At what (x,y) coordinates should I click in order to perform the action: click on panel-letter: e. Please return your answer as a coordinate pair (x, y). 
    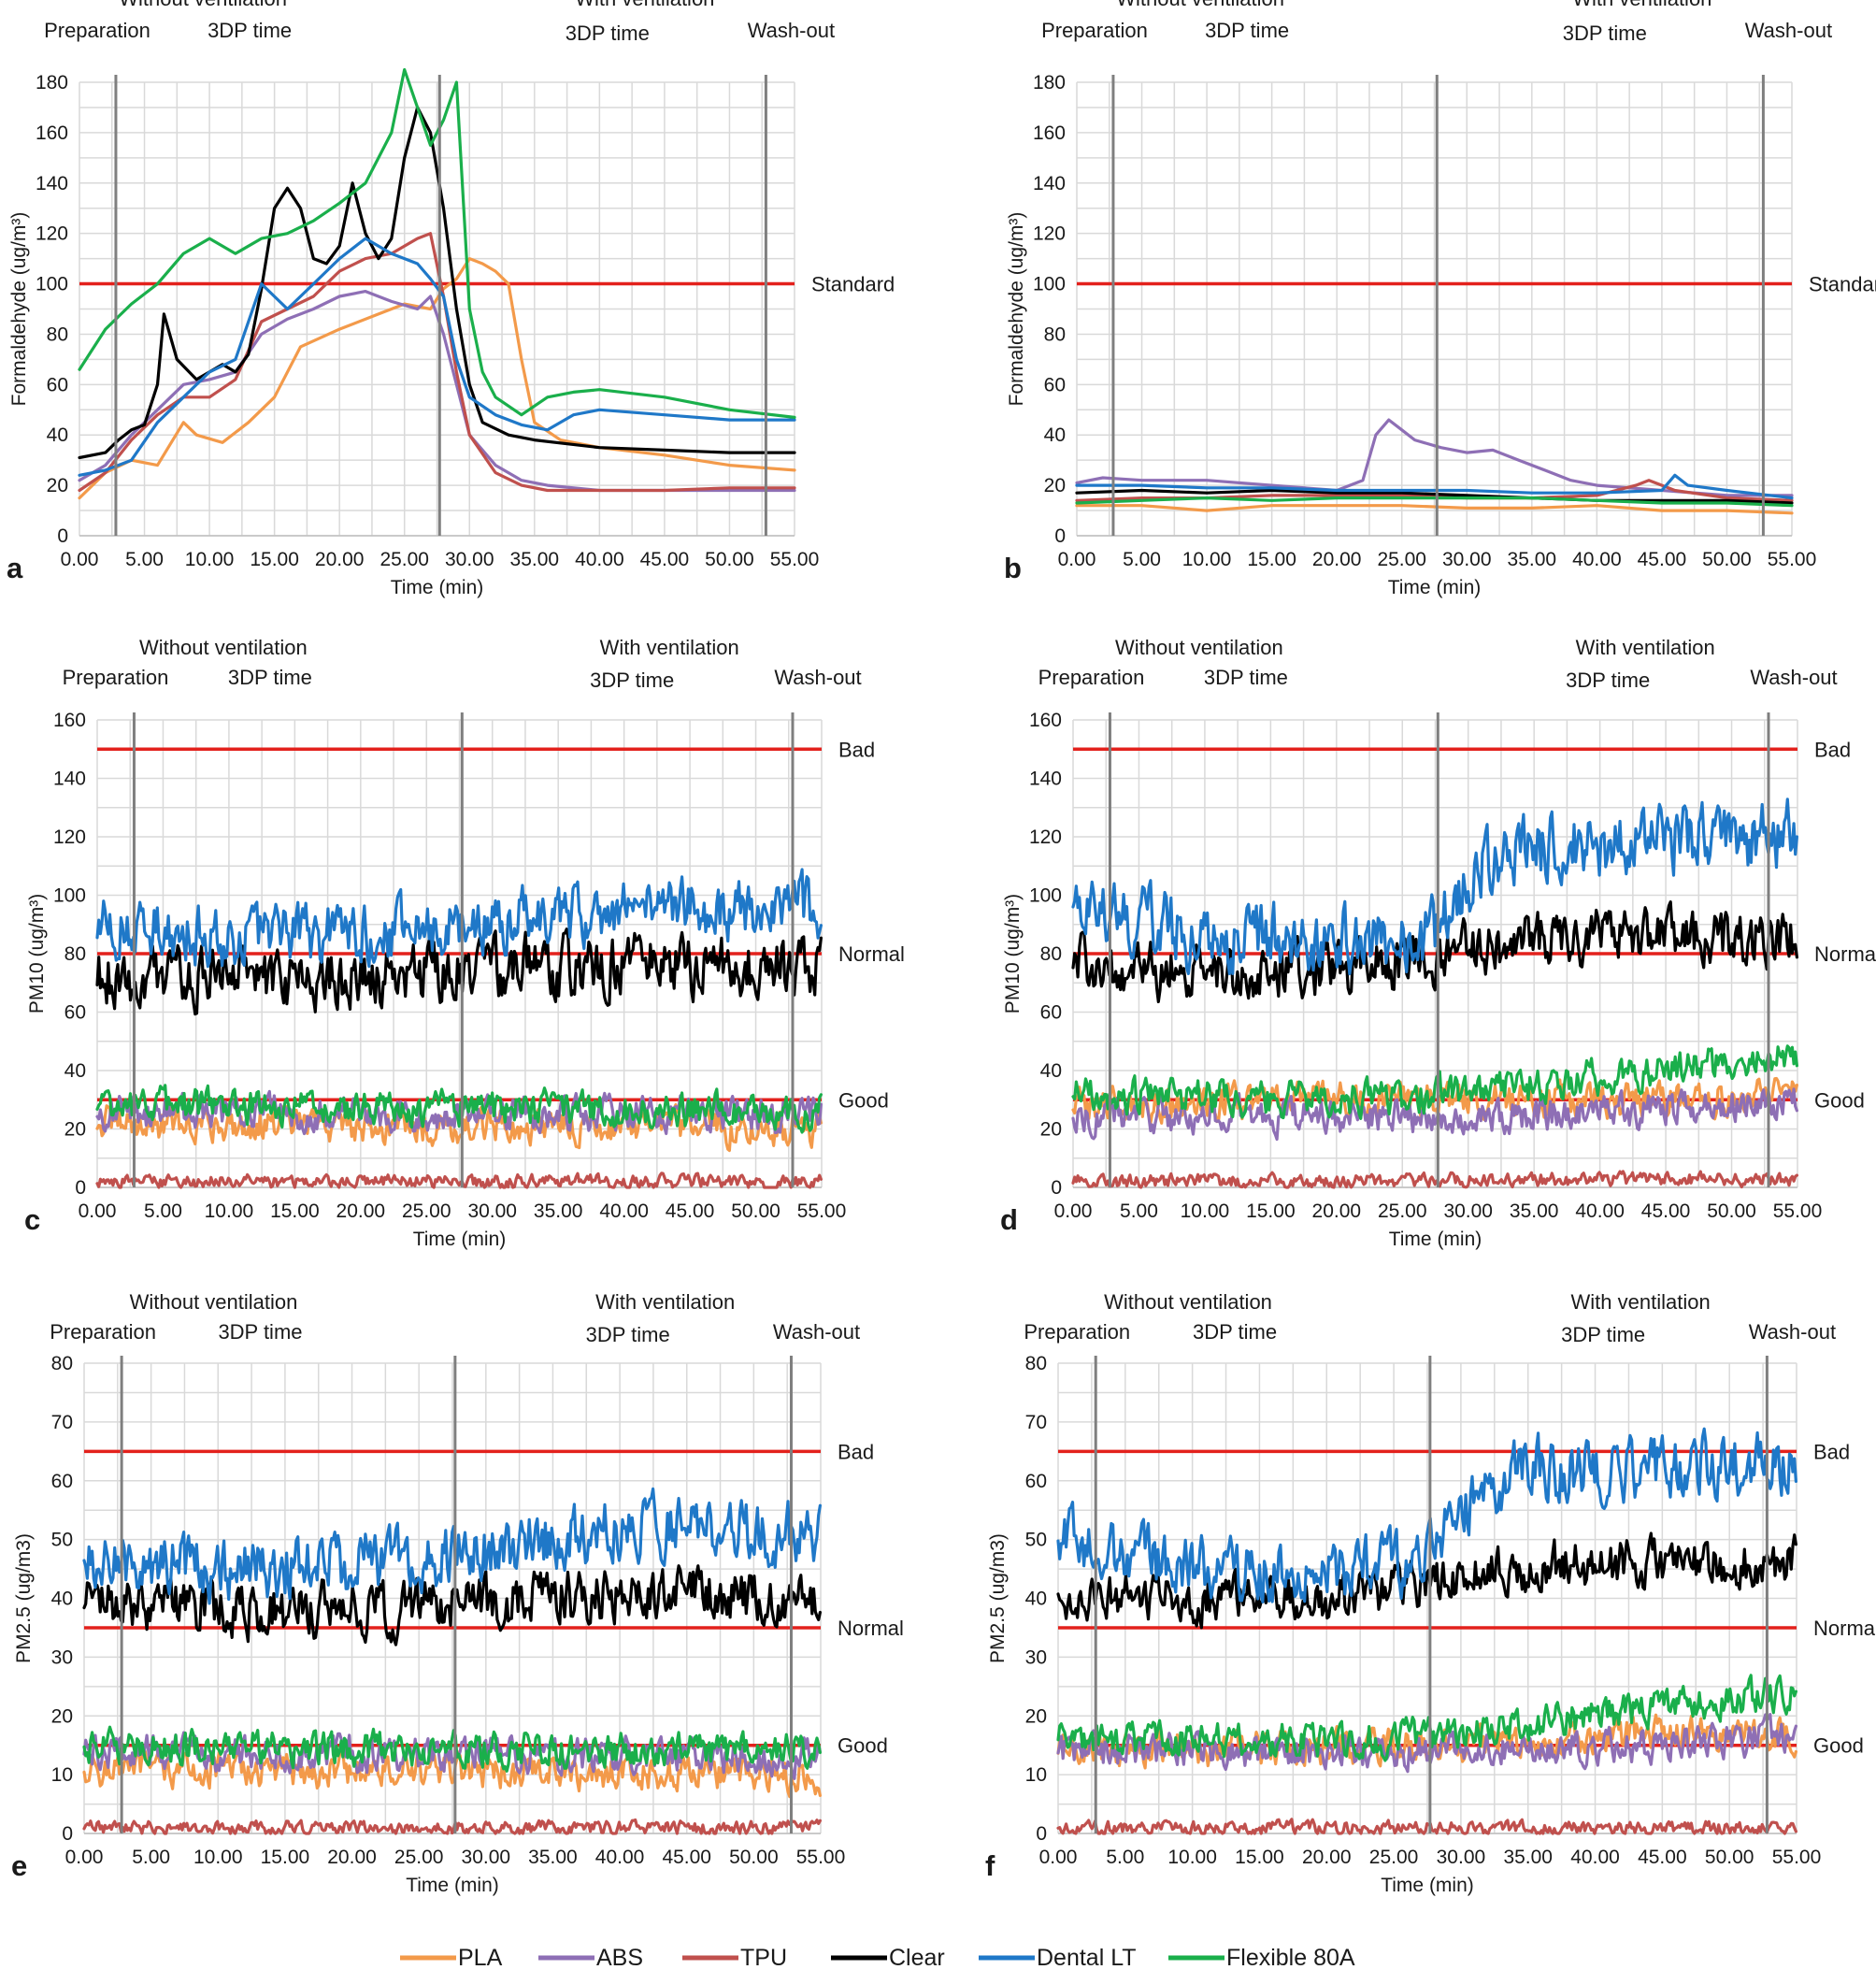
    Looking at the image, I should click on (19, 1865).